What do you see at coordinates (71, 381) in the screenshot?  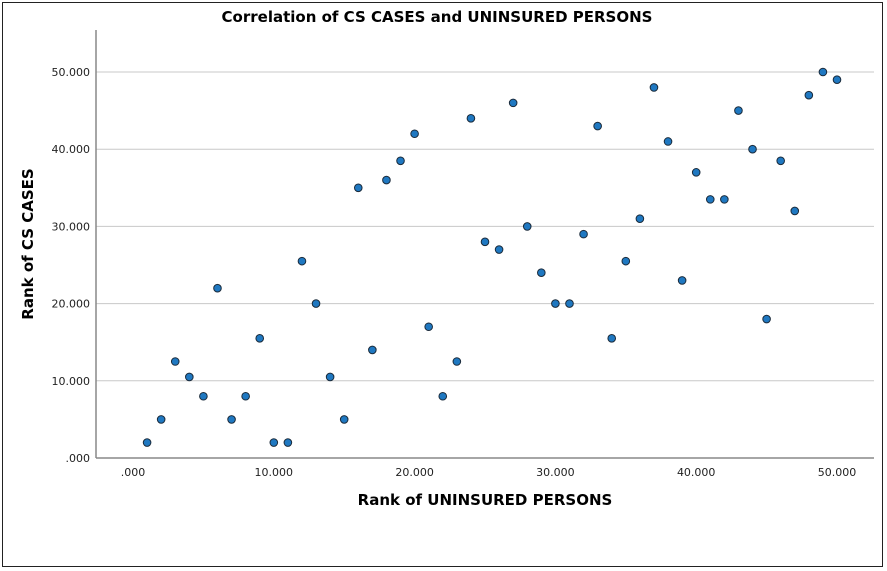 I see `y-tick-label: 10.000` at bounding box center [71, 381].